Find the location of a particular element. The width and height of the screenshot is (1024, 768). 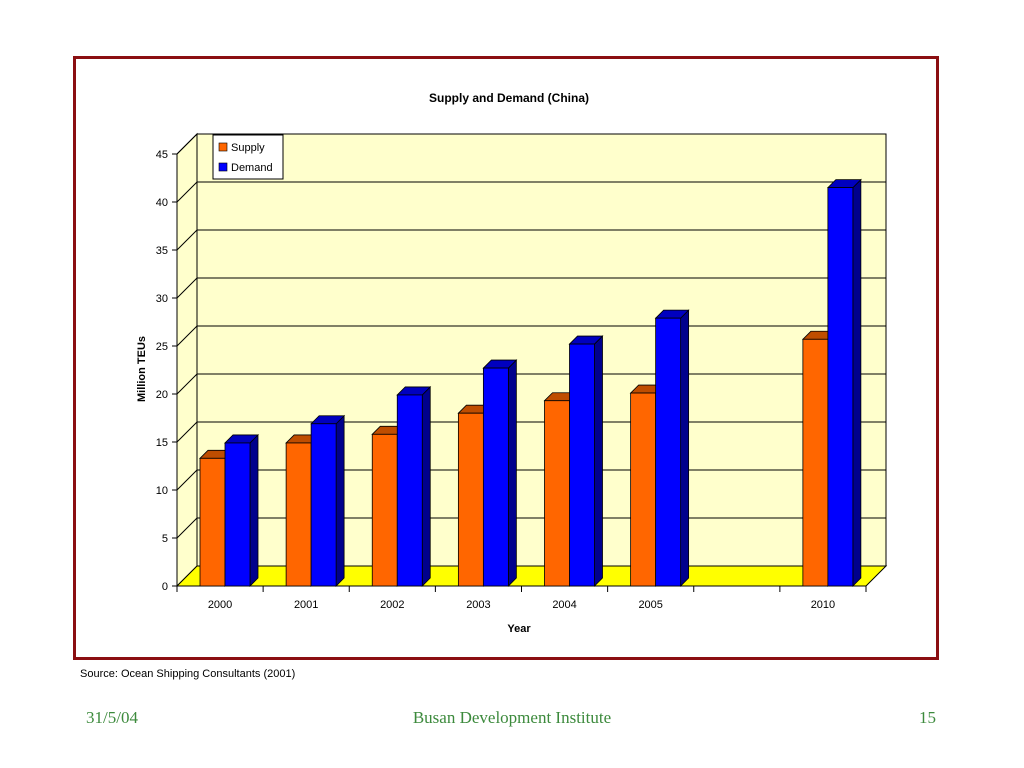

x-axis-label: Year is located at coordinates (519, 629).